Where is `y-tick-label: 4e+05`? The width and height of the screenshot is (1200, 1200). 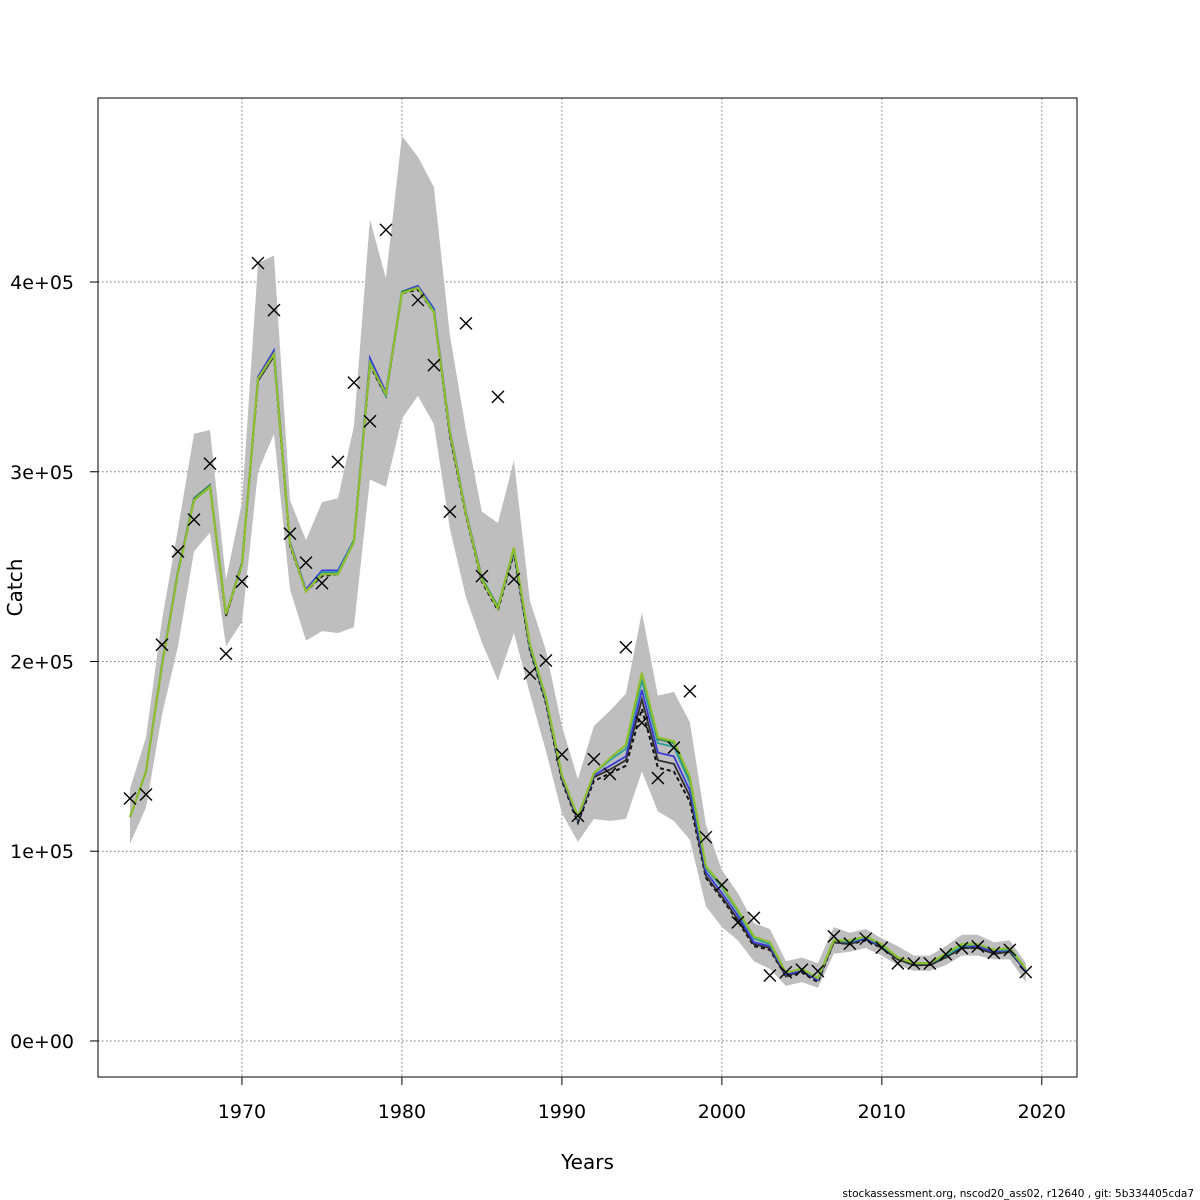 y-tick-label: 4e+05 is located at coordinates (42, 283).